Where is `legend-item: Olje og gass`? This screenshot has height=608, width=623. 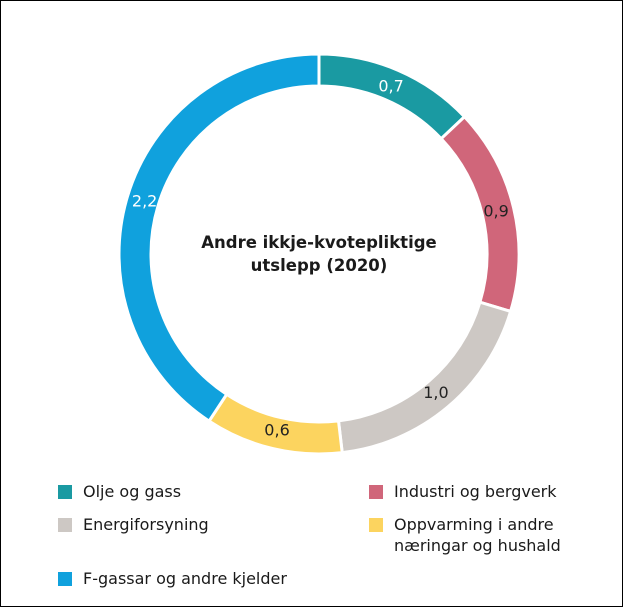 legend-item: Olje og gass is located at coordinates (213, 491).